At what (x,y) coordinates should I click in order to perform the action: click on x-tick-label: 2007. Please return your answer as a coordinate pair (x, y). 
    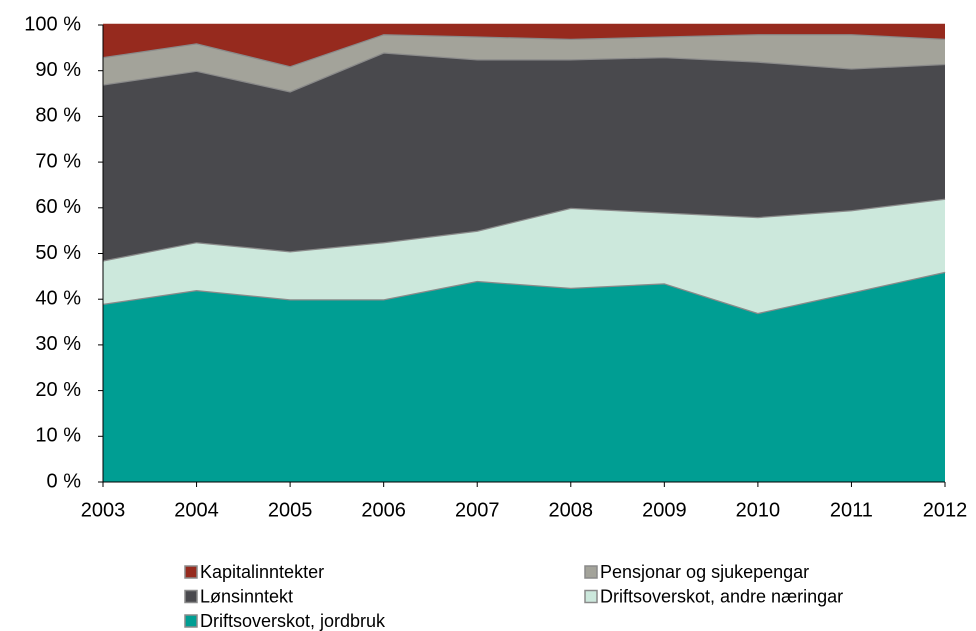
    Looking at the image, I should click on (477, 510).